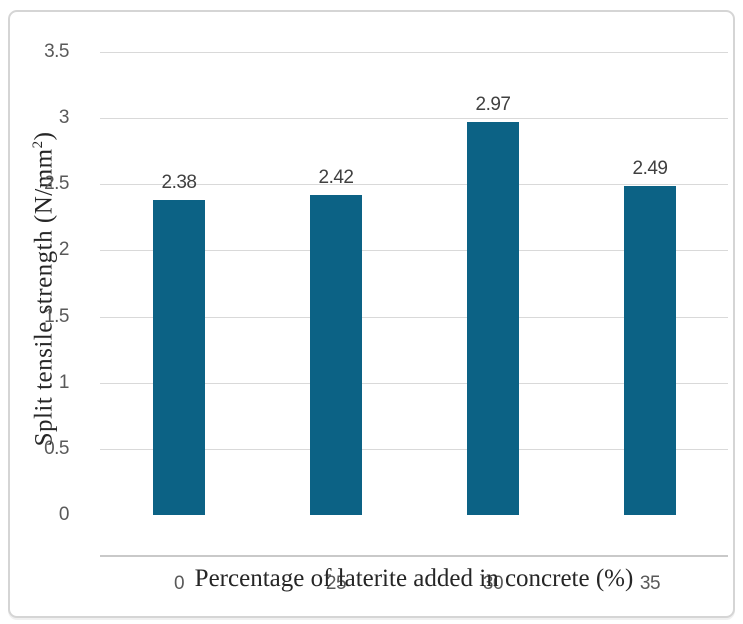 This screenshot has width=743, height=624. I want to click on y-axis-title-superscript: 2, so click(38, 144).